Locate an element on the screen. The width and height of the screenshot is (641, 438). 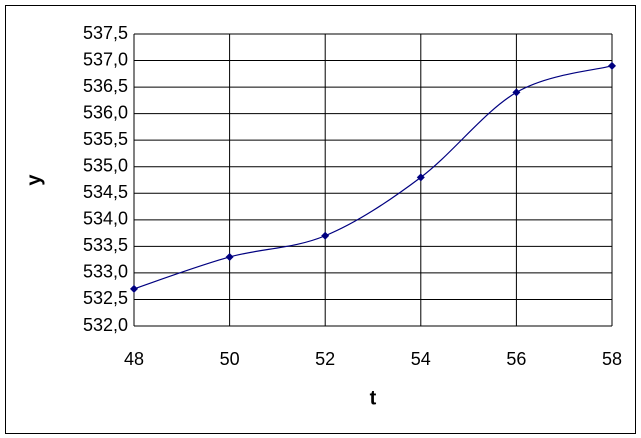
y-axis-label: y is located at coordinates (34, 180).